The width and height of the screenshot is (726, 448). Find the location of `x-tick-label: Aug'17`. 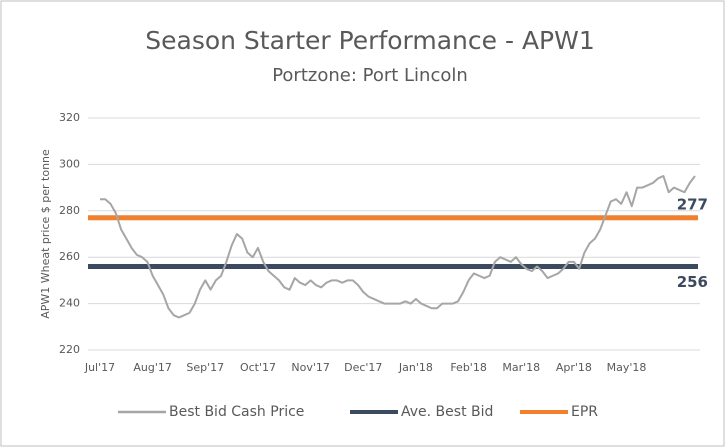

x-tick-label: Aug'17 is located at coordinates (152, 367).